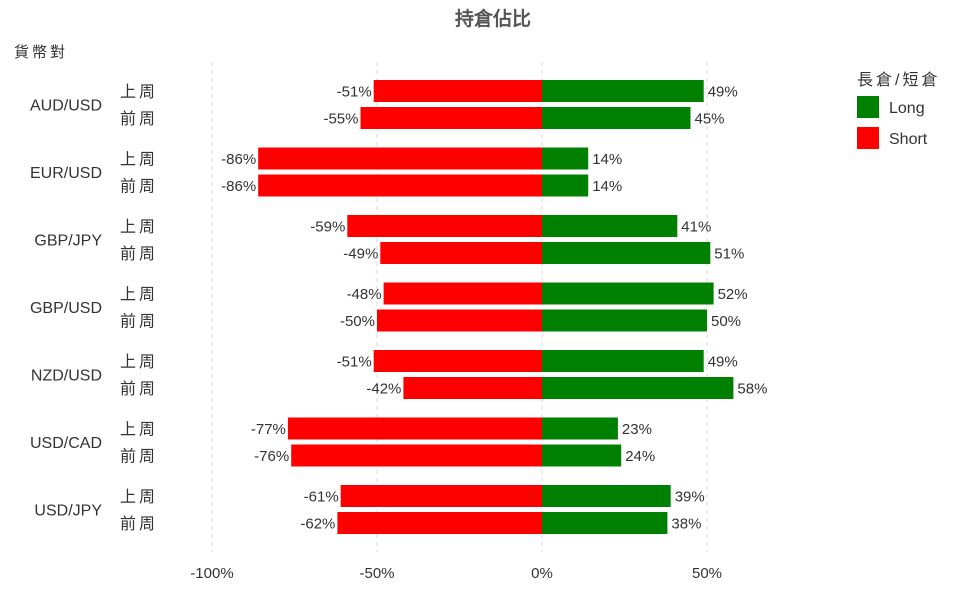  What do you see at coordinates (66, 106) in the screenshot?
I see `category-label: AUD/USD` at bounding box center [66, 106].